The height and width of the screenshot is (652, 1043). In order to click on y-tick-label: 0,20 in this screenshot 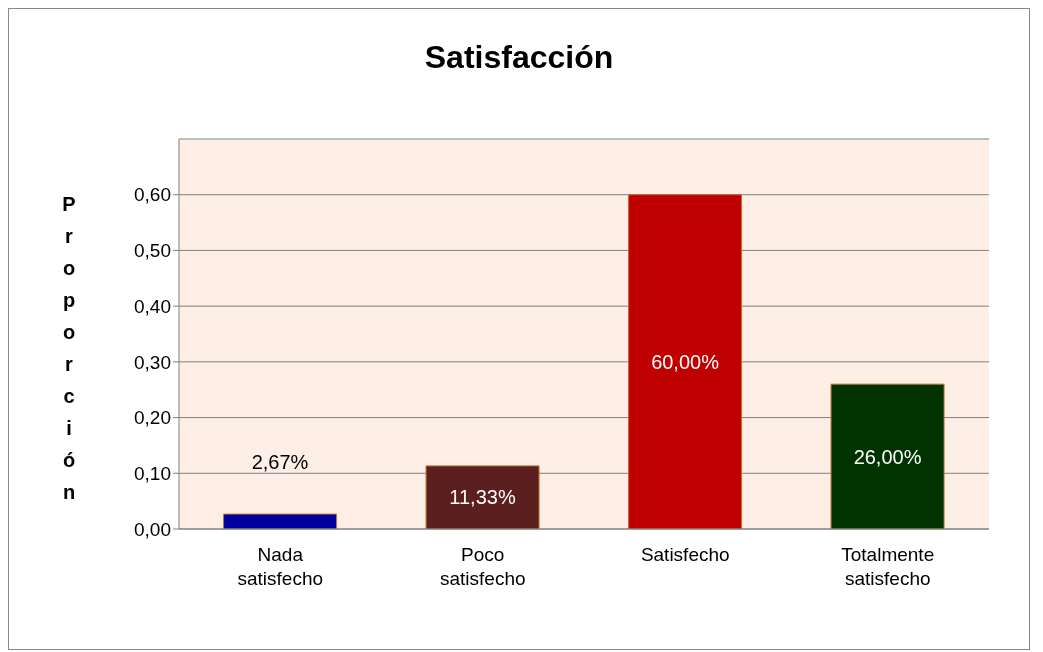, I will do `click(152, 418)`.